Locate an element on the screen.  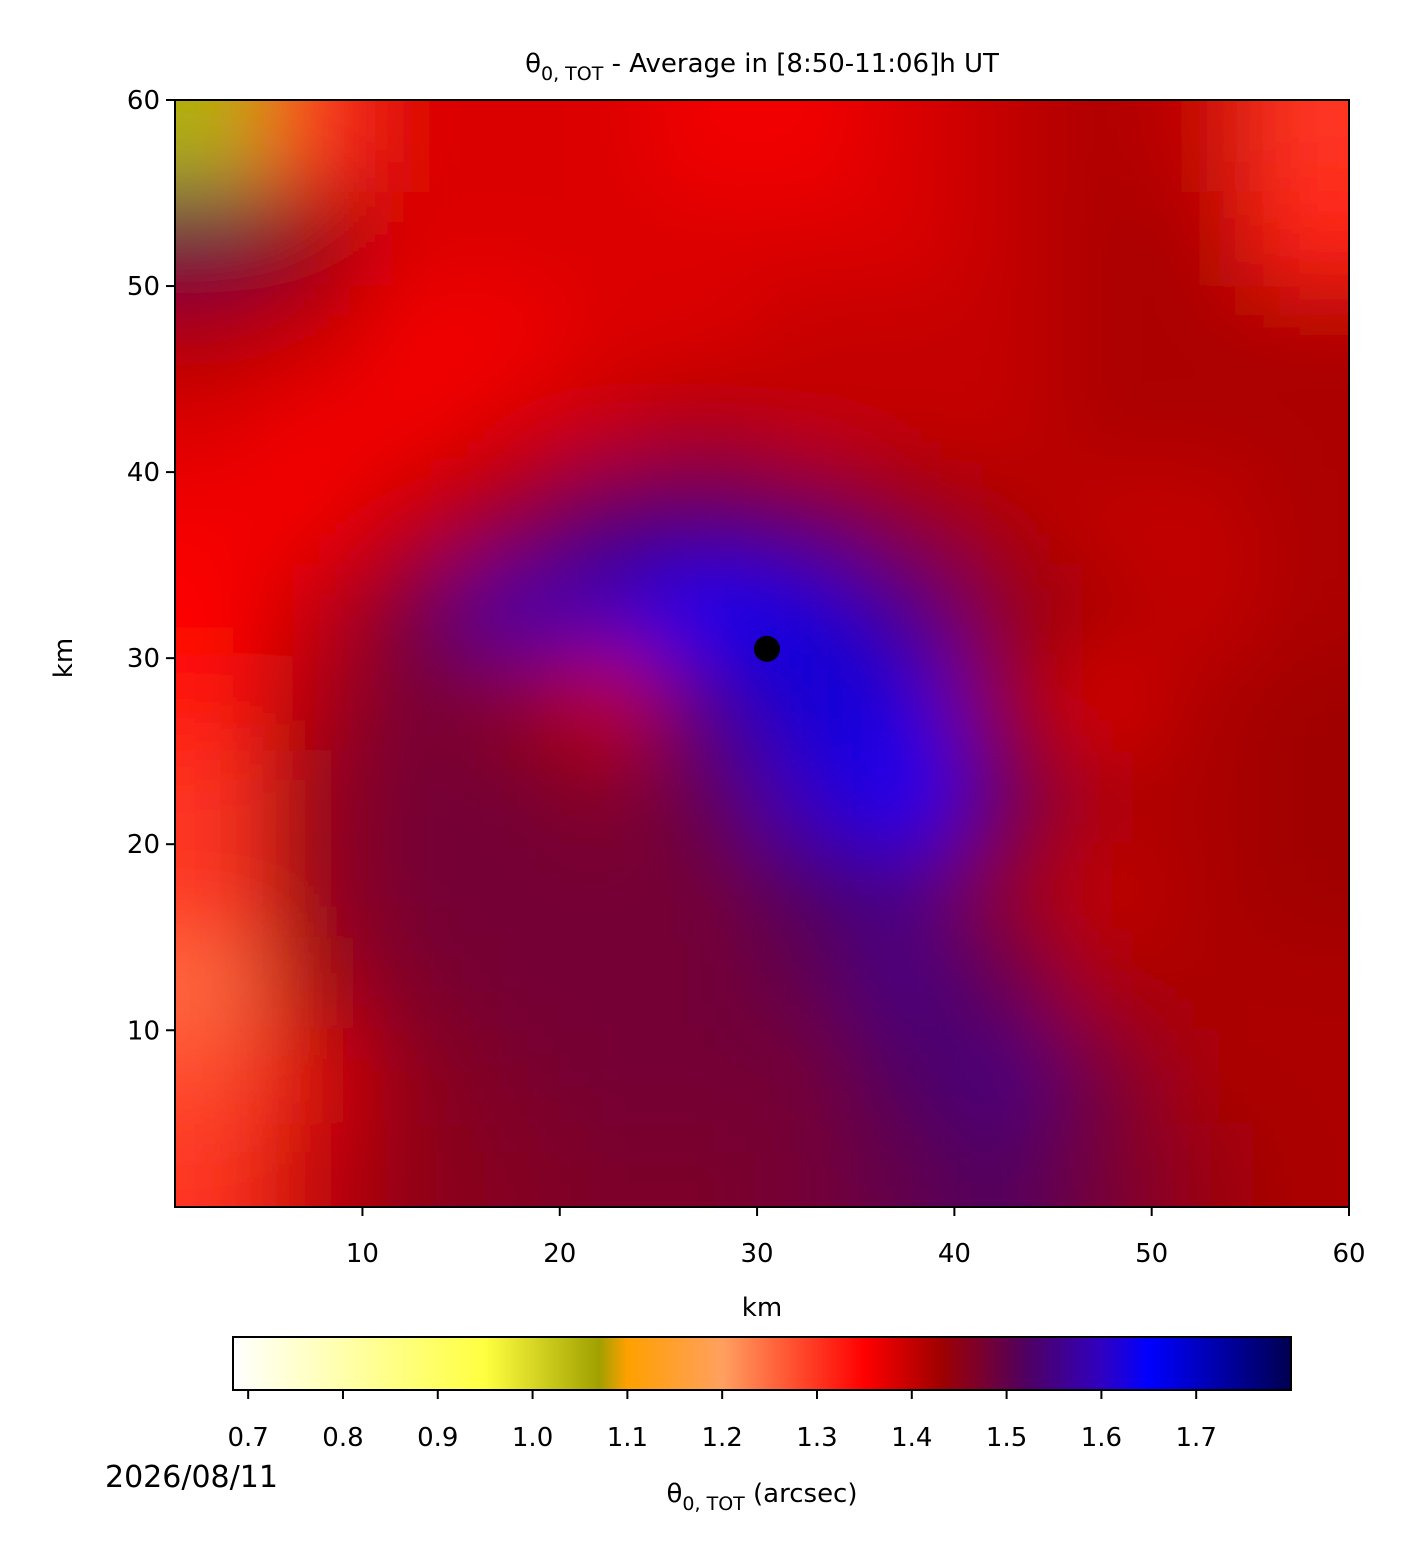
colorbar-tick-label: 1.3 is located at coordinates (816, 1438).